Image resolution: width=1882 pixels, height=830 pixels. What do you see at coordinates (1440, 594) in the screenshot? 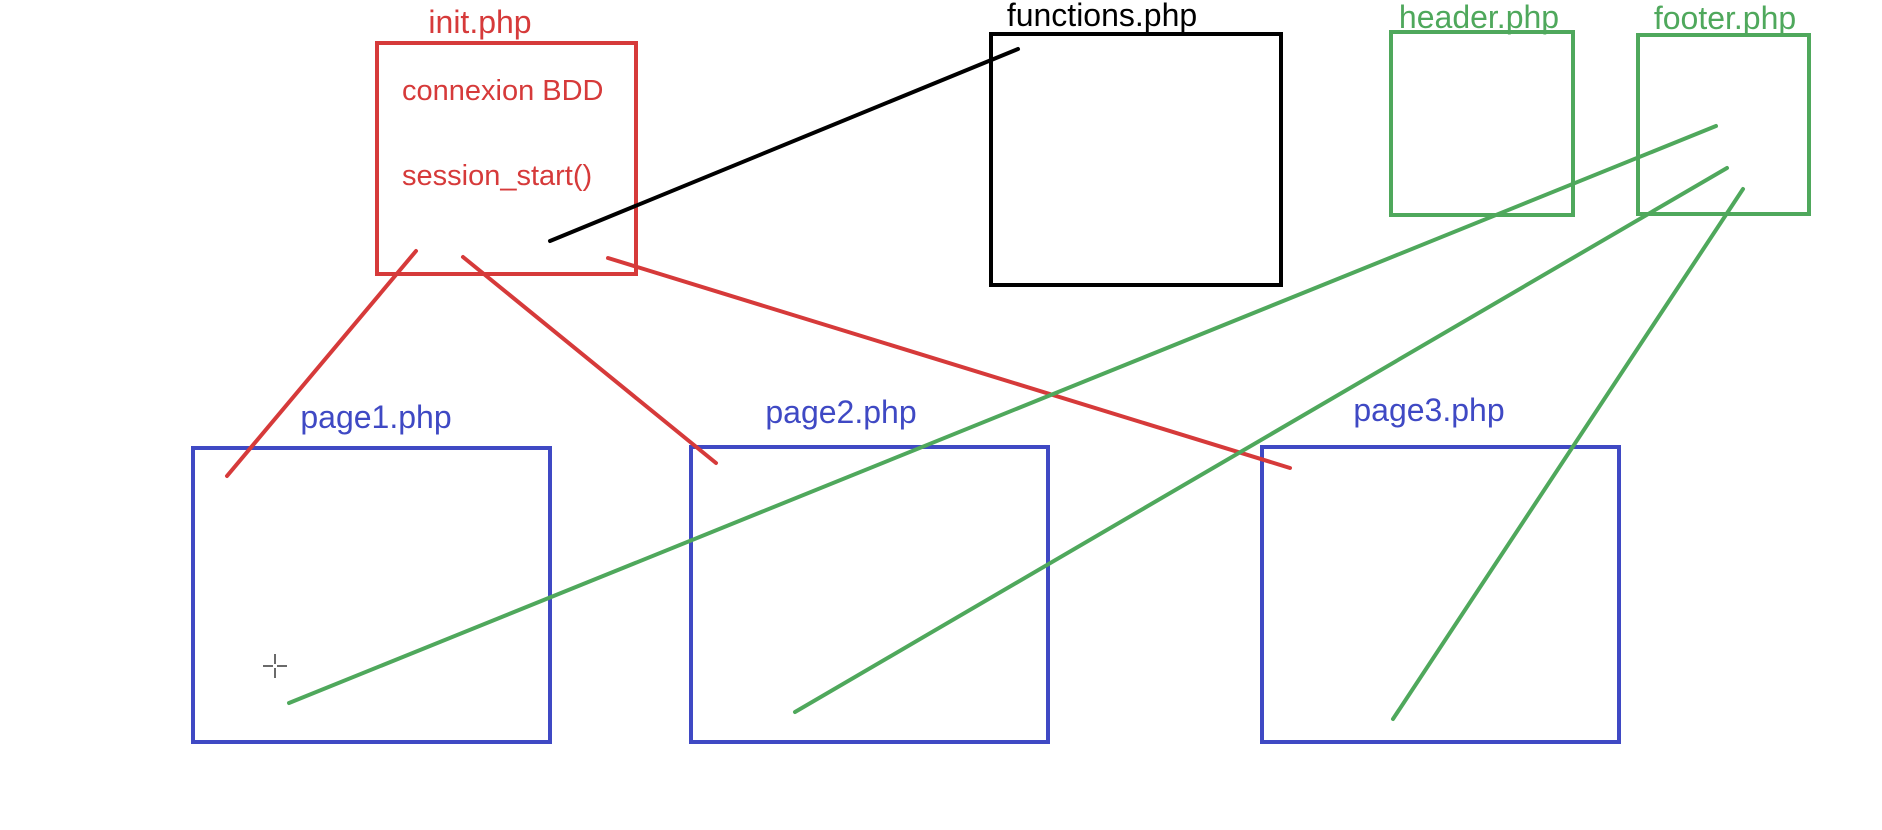
I see `page3-php-box` at bounding box center [1440, 594].